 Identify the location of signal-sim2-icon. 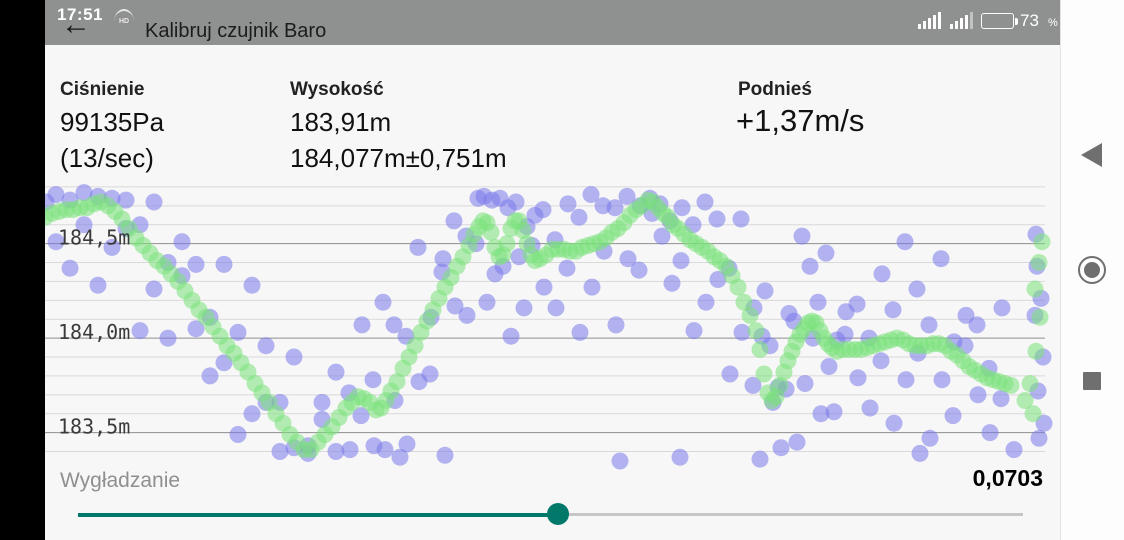
(961, 20).